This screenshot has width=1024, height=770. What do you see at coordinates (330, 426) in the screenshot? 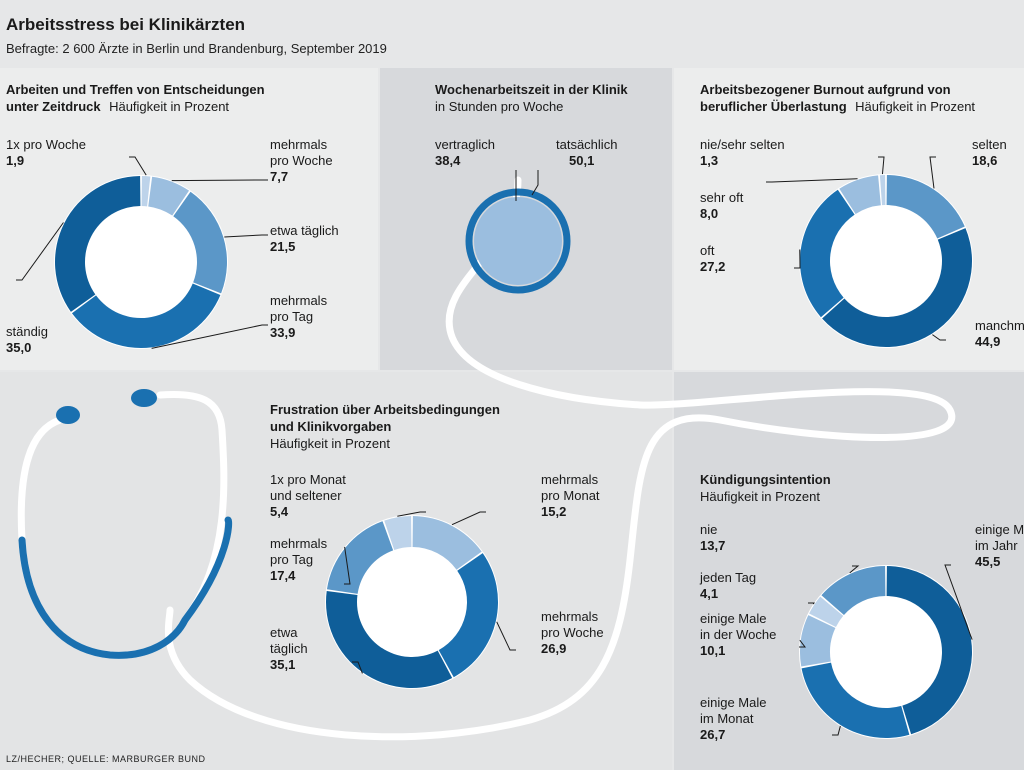
I see `chart-title-line-2: und Klinikvorgaben` at bounding box center [330, 426].